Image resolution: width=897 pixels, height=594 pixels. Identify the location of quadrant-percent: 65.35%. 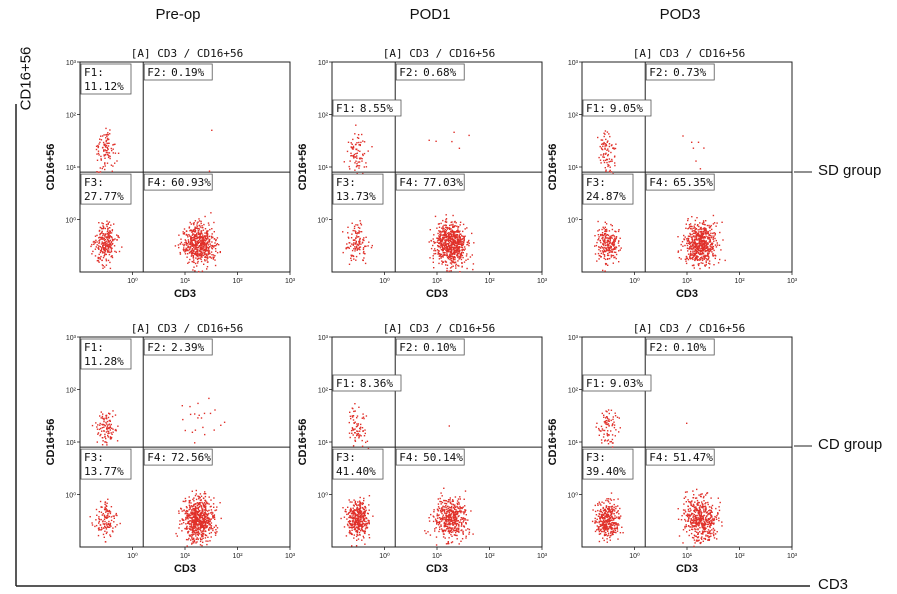
(693, 182).